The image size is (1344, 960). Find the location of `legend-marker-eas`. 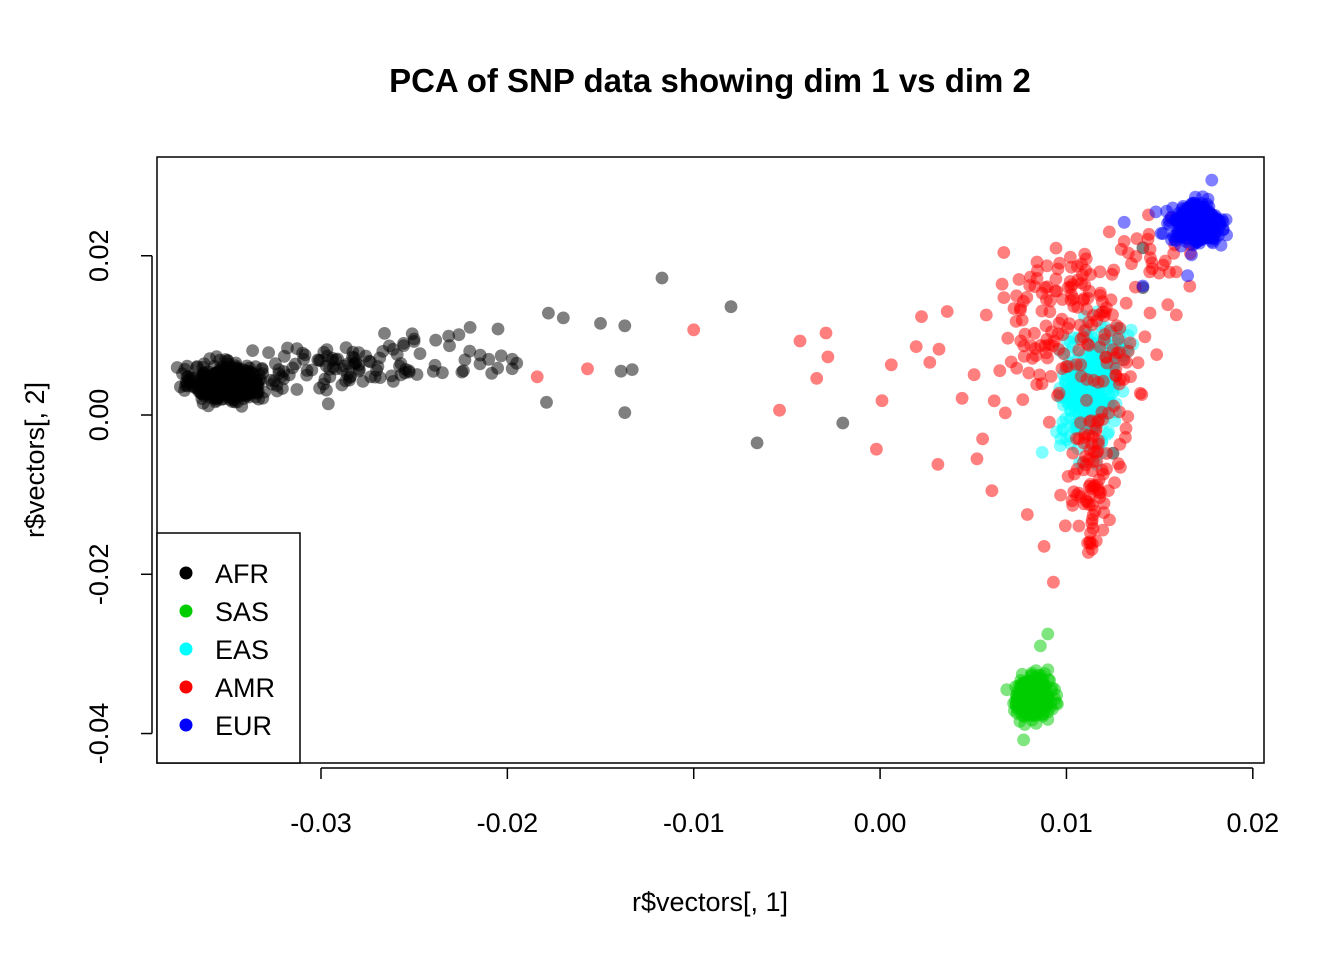

legend-marker-eas is located at coordinates (186, 649).